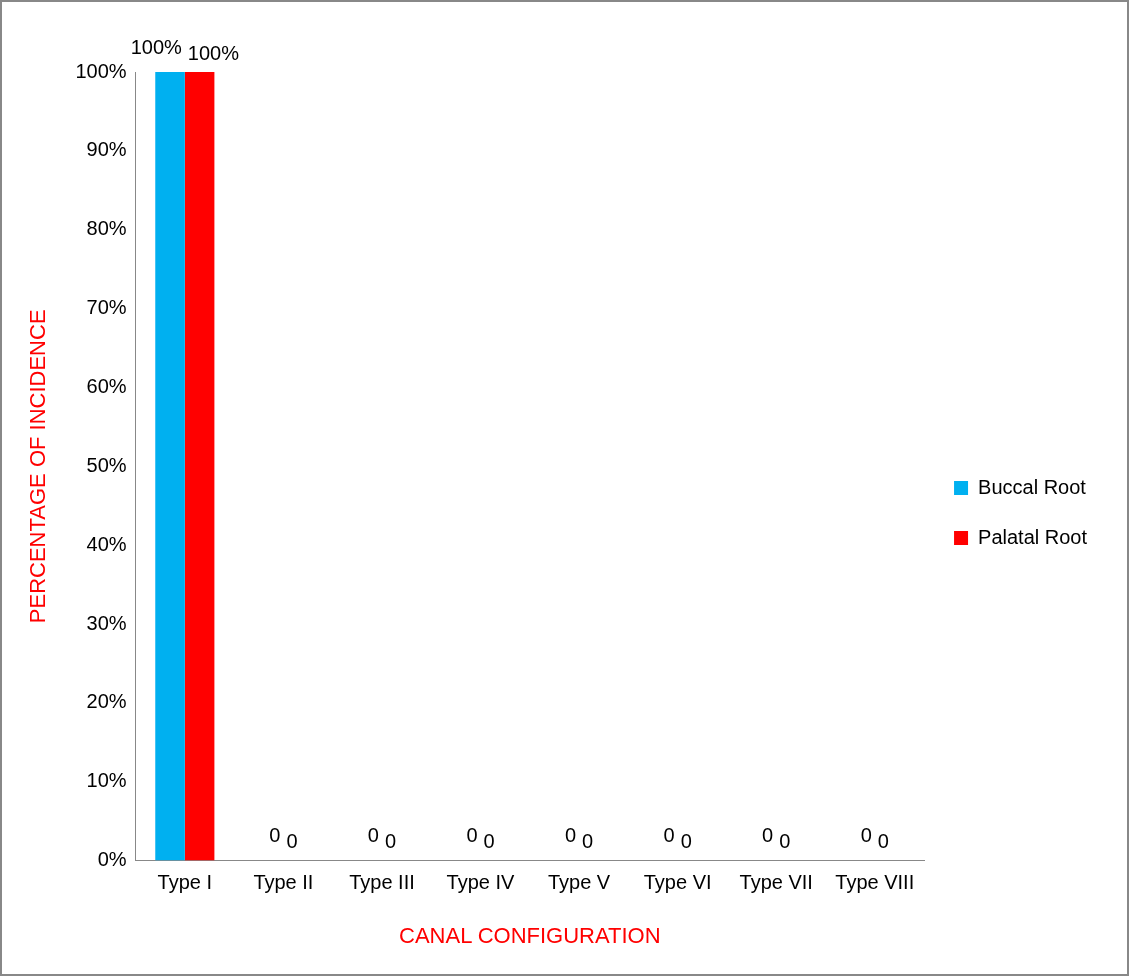 The width and height of the screenshot is (1129, 976). Describe the element at coordinates (1033, 536) in the screenshot. I see `legend-label: Palatal Root` at that location.